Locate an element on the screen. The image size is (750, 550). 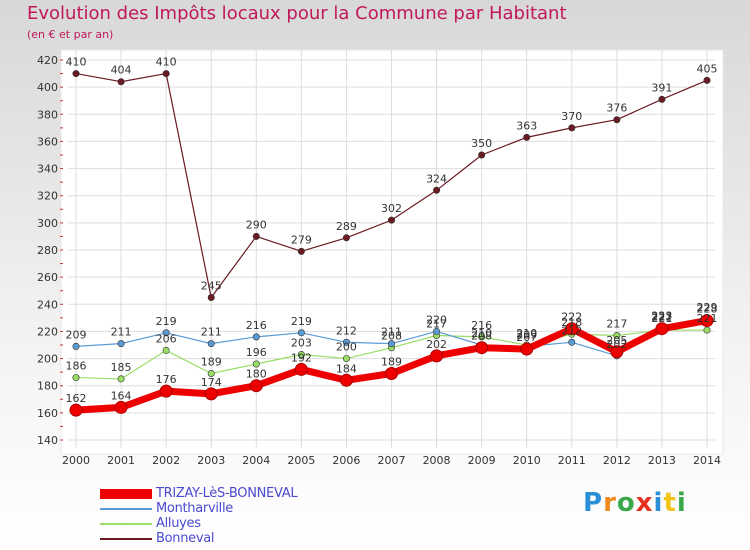
x-tick-label: 2014 is located at coordinates (707, 460).